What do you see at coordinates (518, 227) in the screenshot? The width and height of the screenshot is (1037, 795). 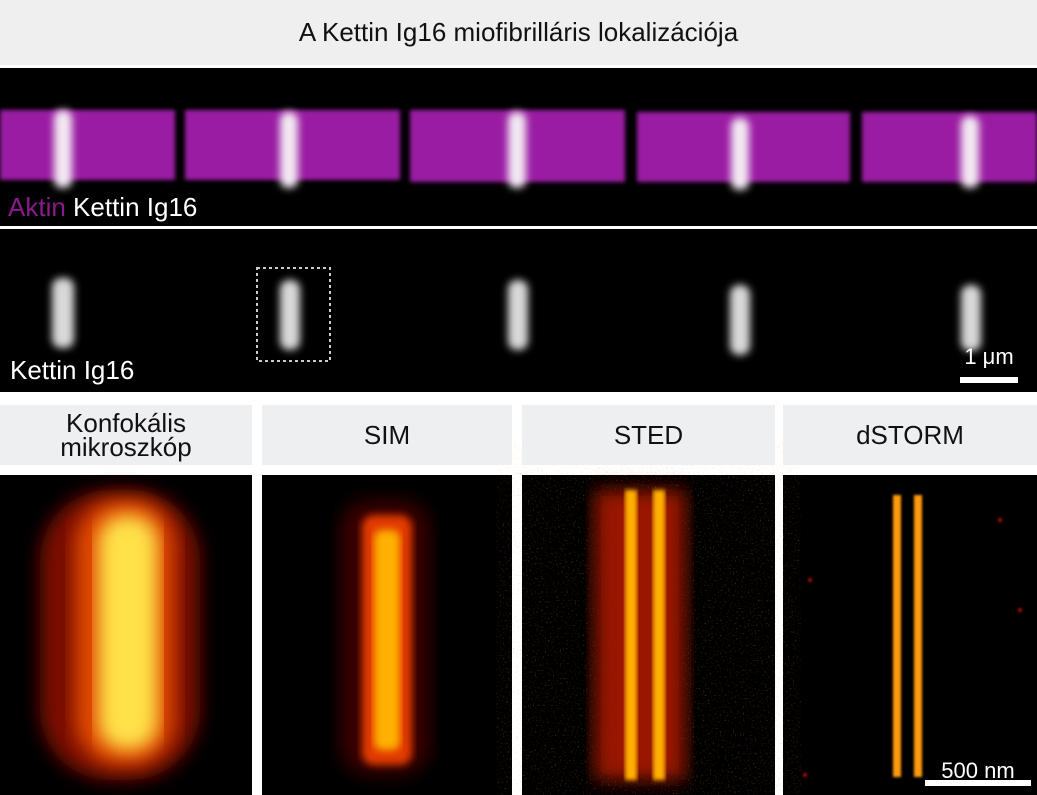 I see `divider` at bounding box center [518, 227].